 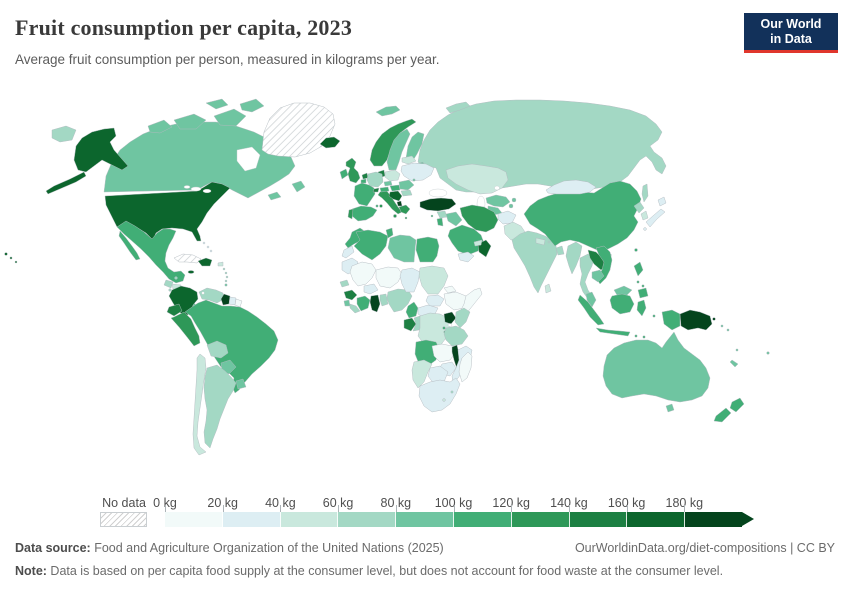 What do you see at coordinates (656, 367) in the screenshot?
I see `country-australia` at bounding box center [656, 367].